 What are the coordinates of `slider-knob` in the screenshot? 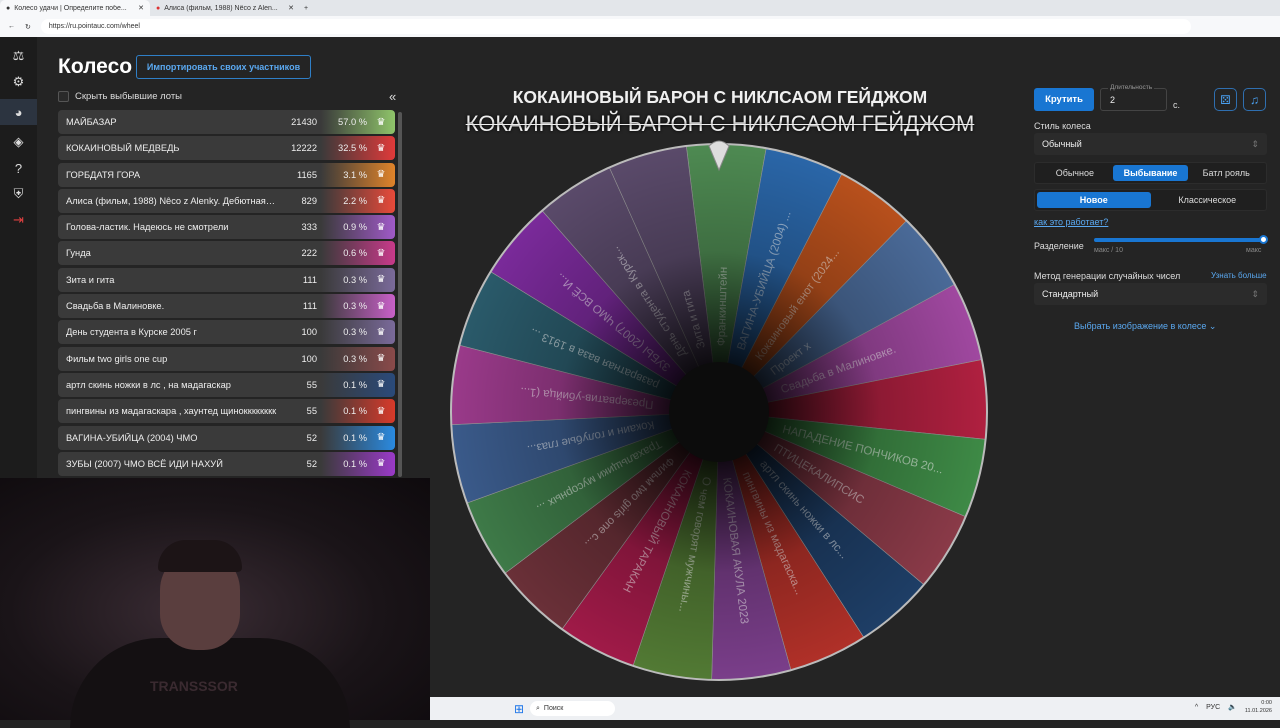 It's located at (1263, 239).